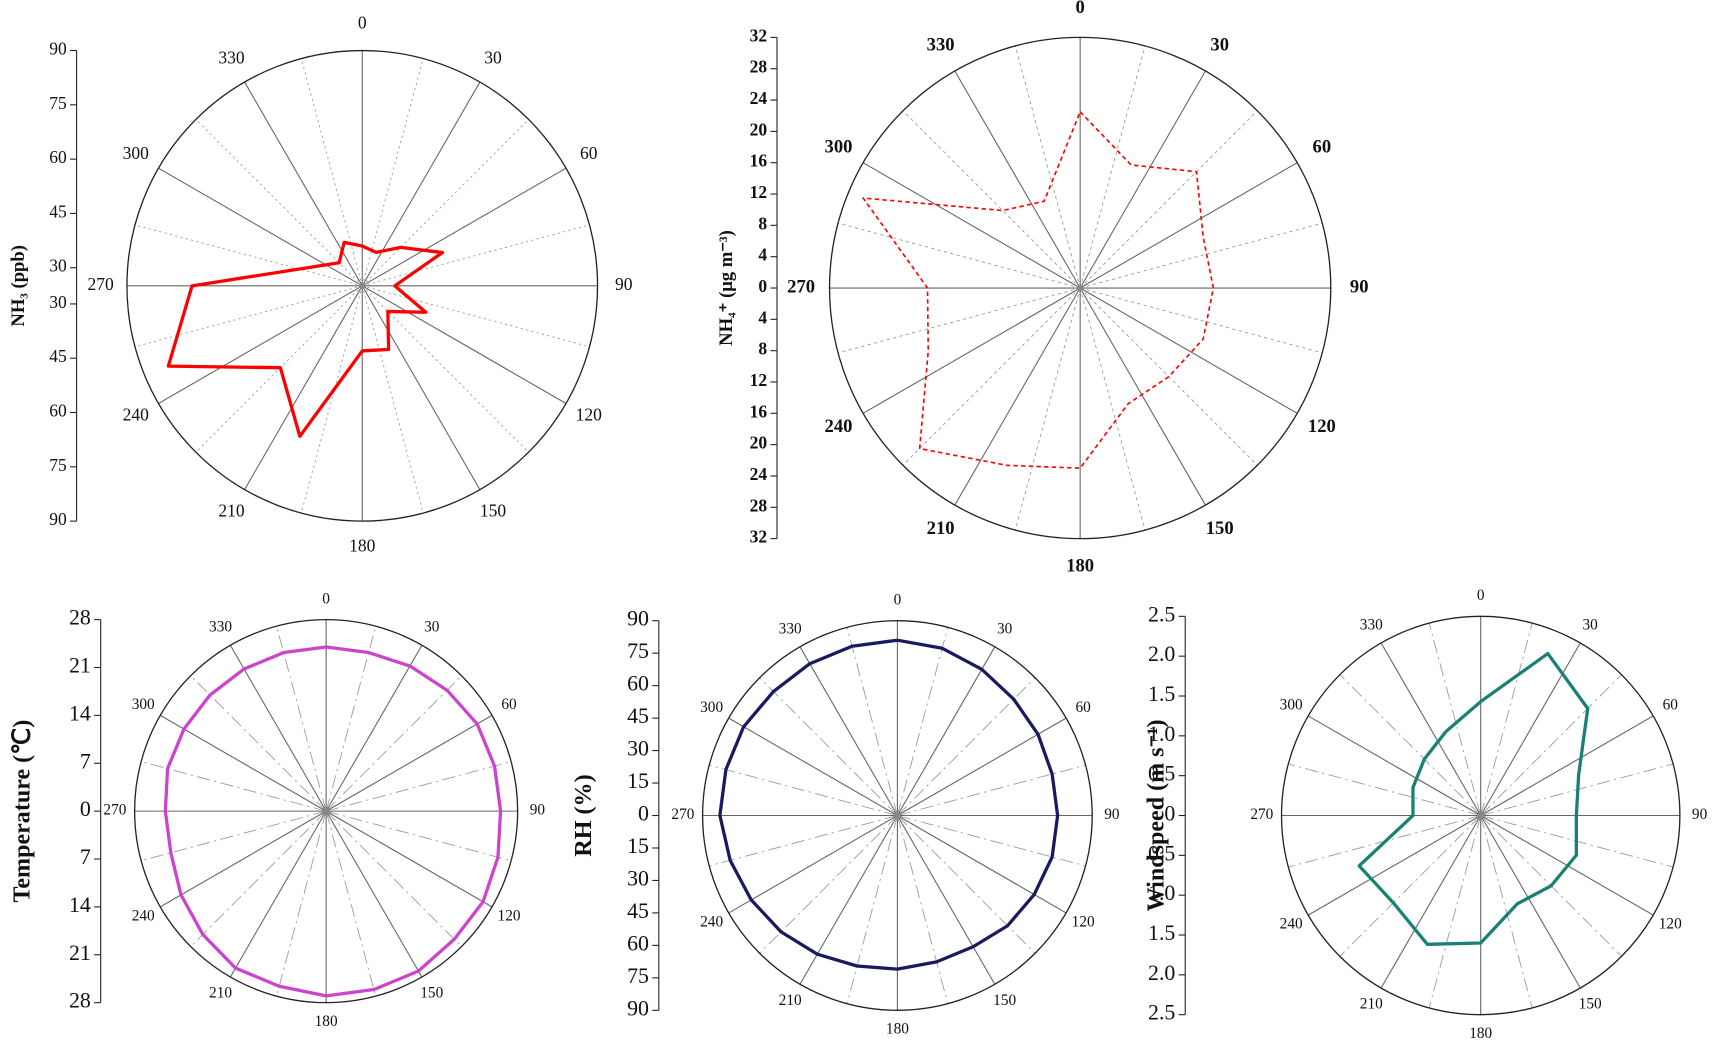  What do you see at coordinates (759, 443) in the screenshot?
I see `r-tick-label: 20` at bounding box center [759, 443].